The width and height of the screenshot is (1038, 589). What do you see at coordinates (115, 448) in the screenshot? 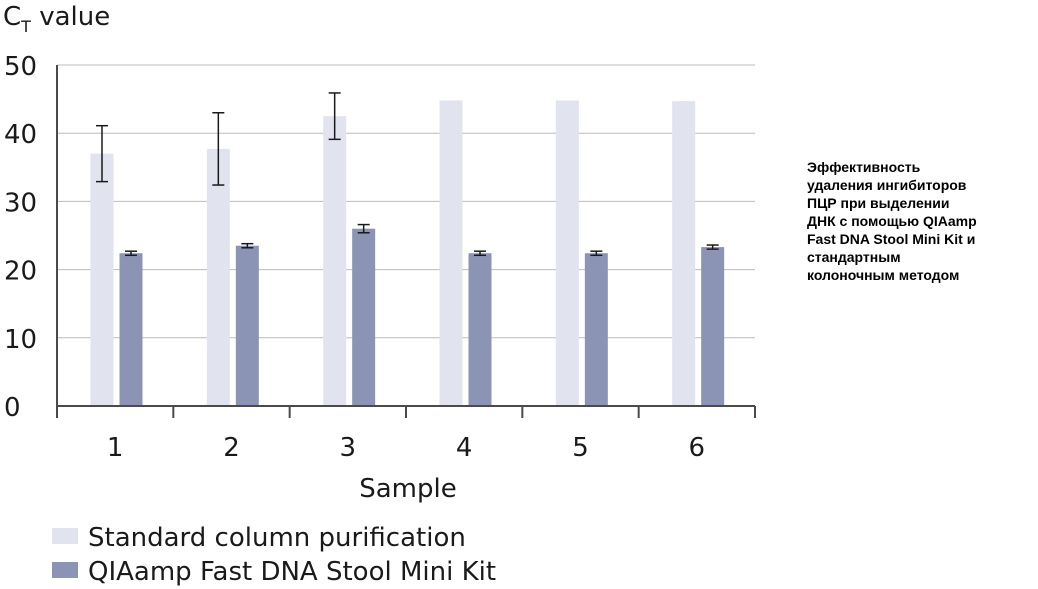
I see `x-tick-label: 1` at bounding box center [115, 448].